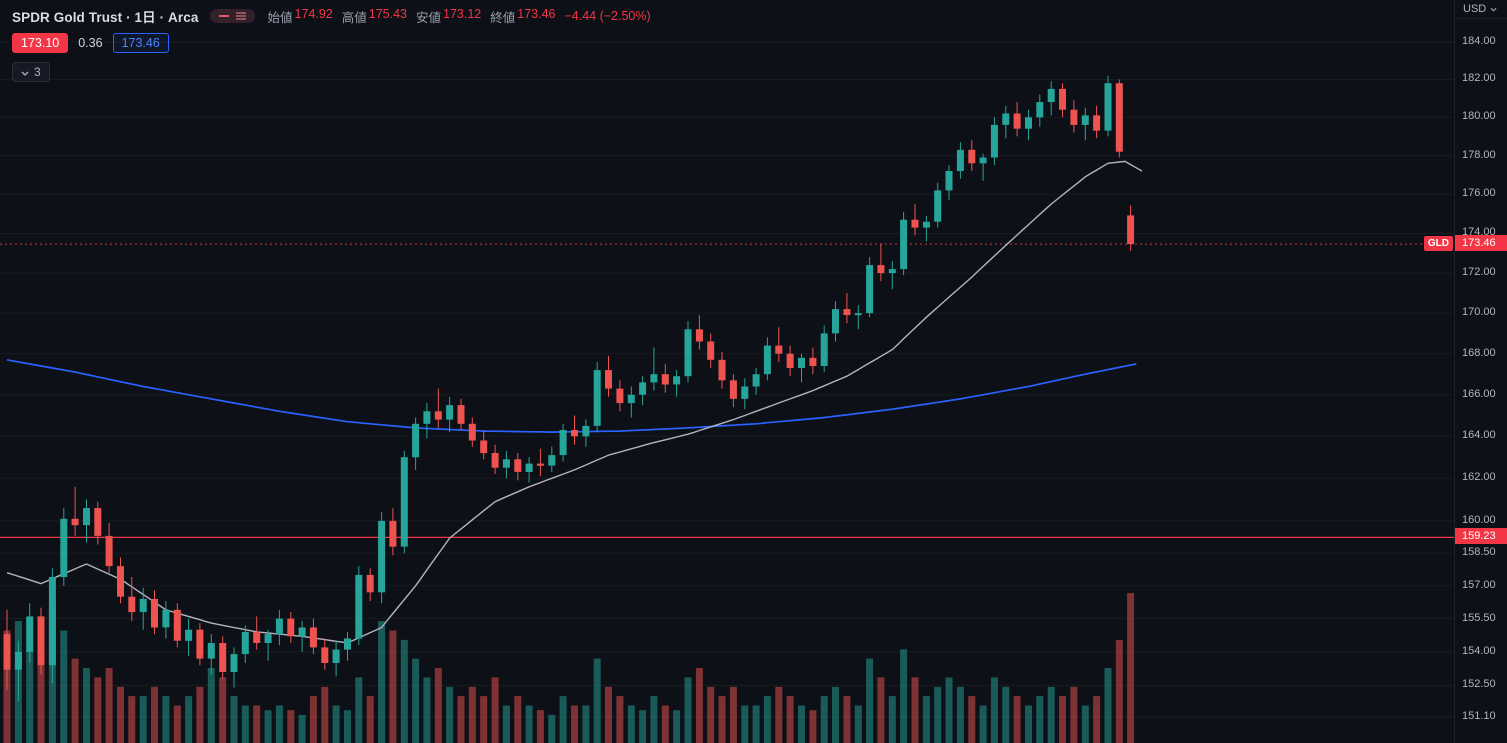 Image resolution: width=1507 pixels, height=743 pixels. Describe the element at coordinates (1475, 9) in the screenshot. I see `currency-label: USD` at that location.